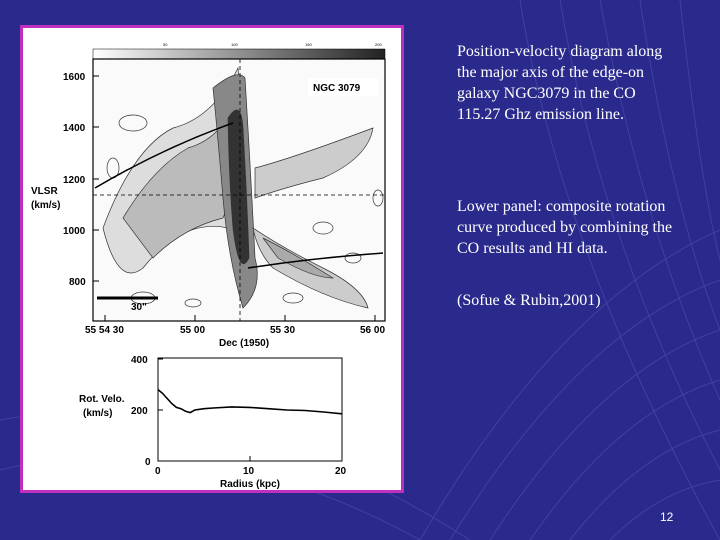 The width and height of the screenshot is (720, 540). What do you see at coordinates (139, 307) in the screenshot?
I see `scale-bar-label: 30"` at bounding box center [139, 307].